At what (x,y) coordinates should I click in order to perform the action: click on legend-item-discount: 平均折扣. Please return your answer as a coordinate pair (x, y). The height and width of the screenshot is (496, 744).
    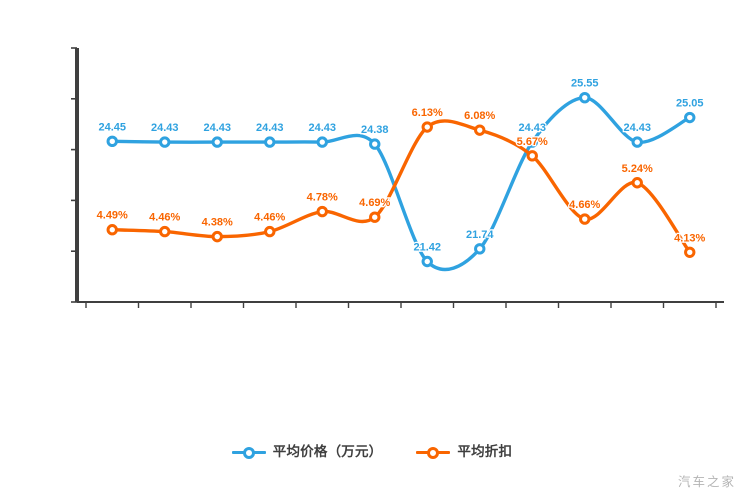
    Looking at the image, I should click on (464, 452).